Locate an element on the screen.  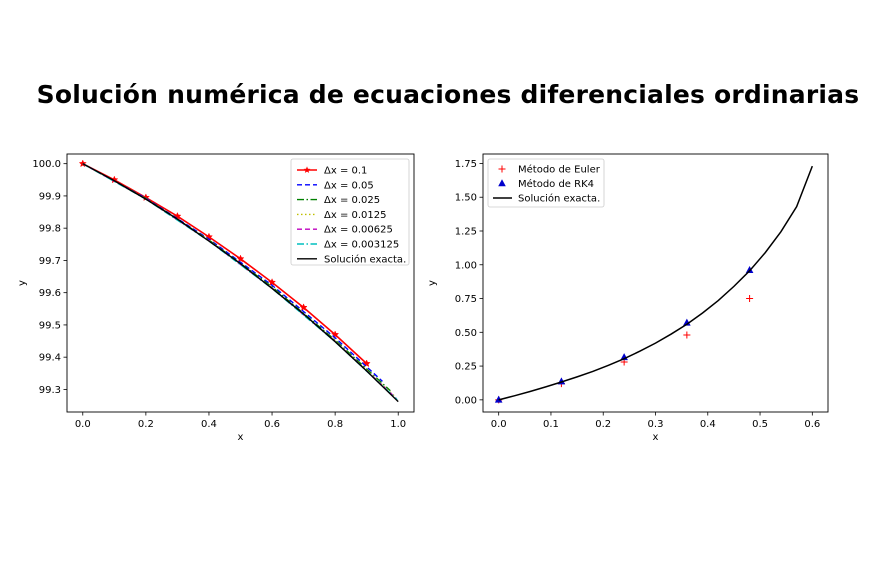
left-x-tick-label: 0.8 is located at coordinates (335, 424).